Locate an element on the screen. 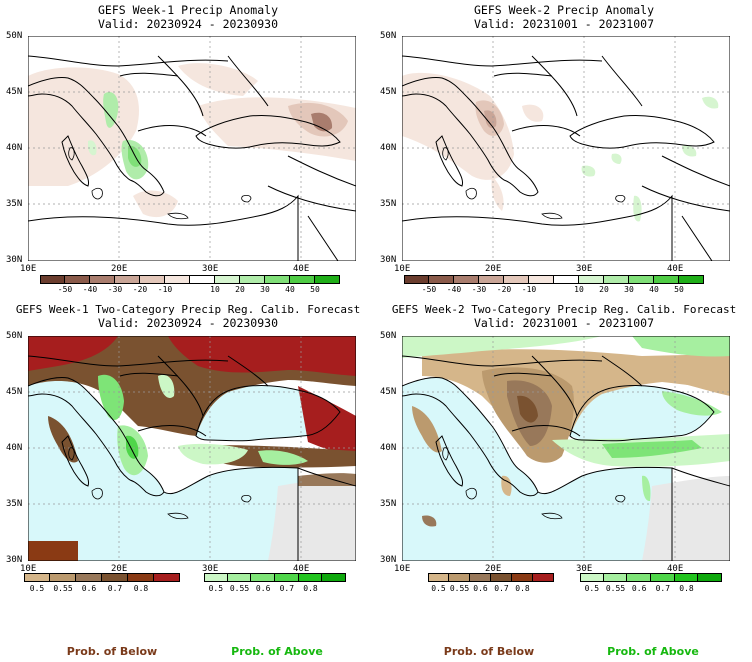 This screenshot has height=662, width=752. anomaly-colorbar is located at coordinates (190, 279).